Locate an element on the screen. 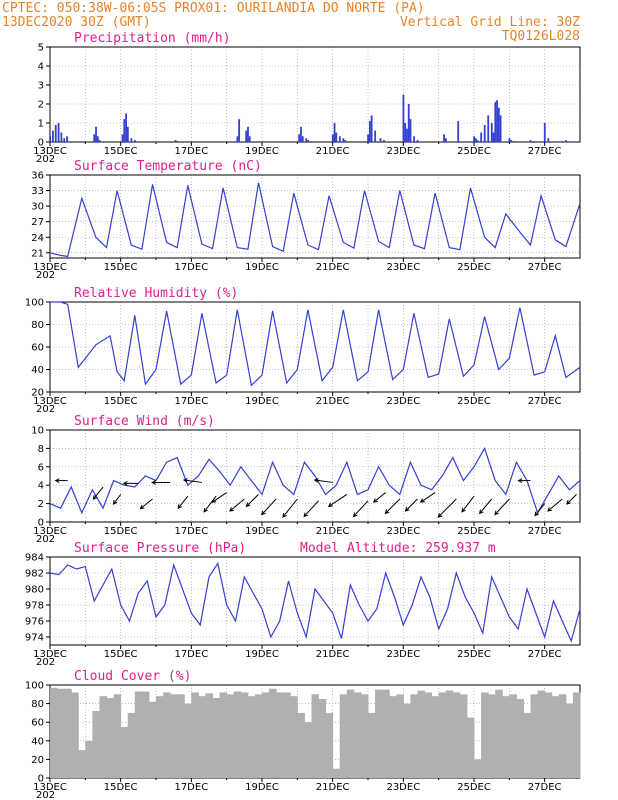 This screenshot has height=800, width=618. precipitation-xtick-label: 15DEC is located at coordinates (121, 151).